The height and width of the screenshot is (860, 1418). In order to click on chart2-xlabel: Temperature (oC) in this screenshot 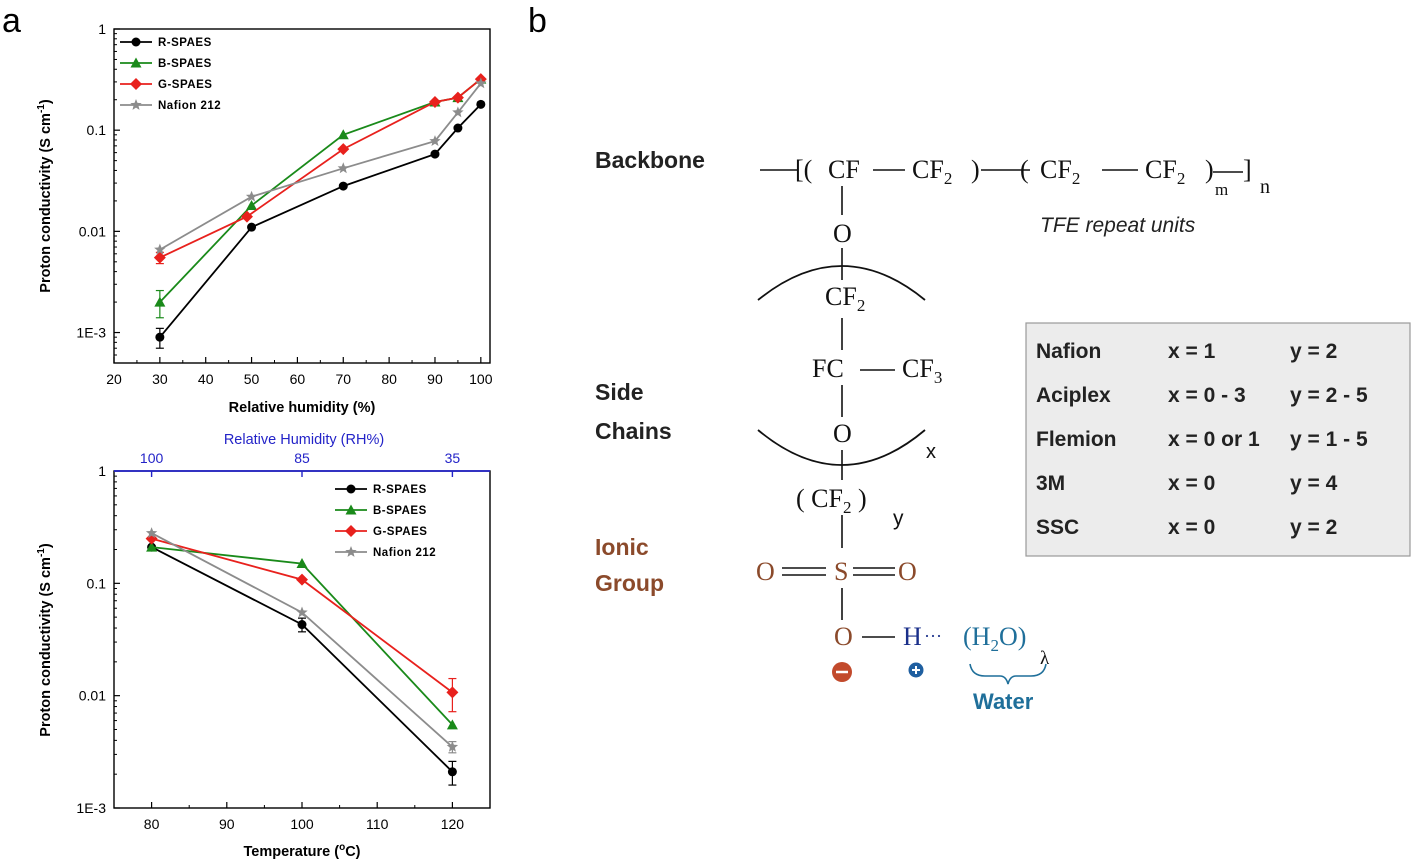, I will do `click(301, 851)`.